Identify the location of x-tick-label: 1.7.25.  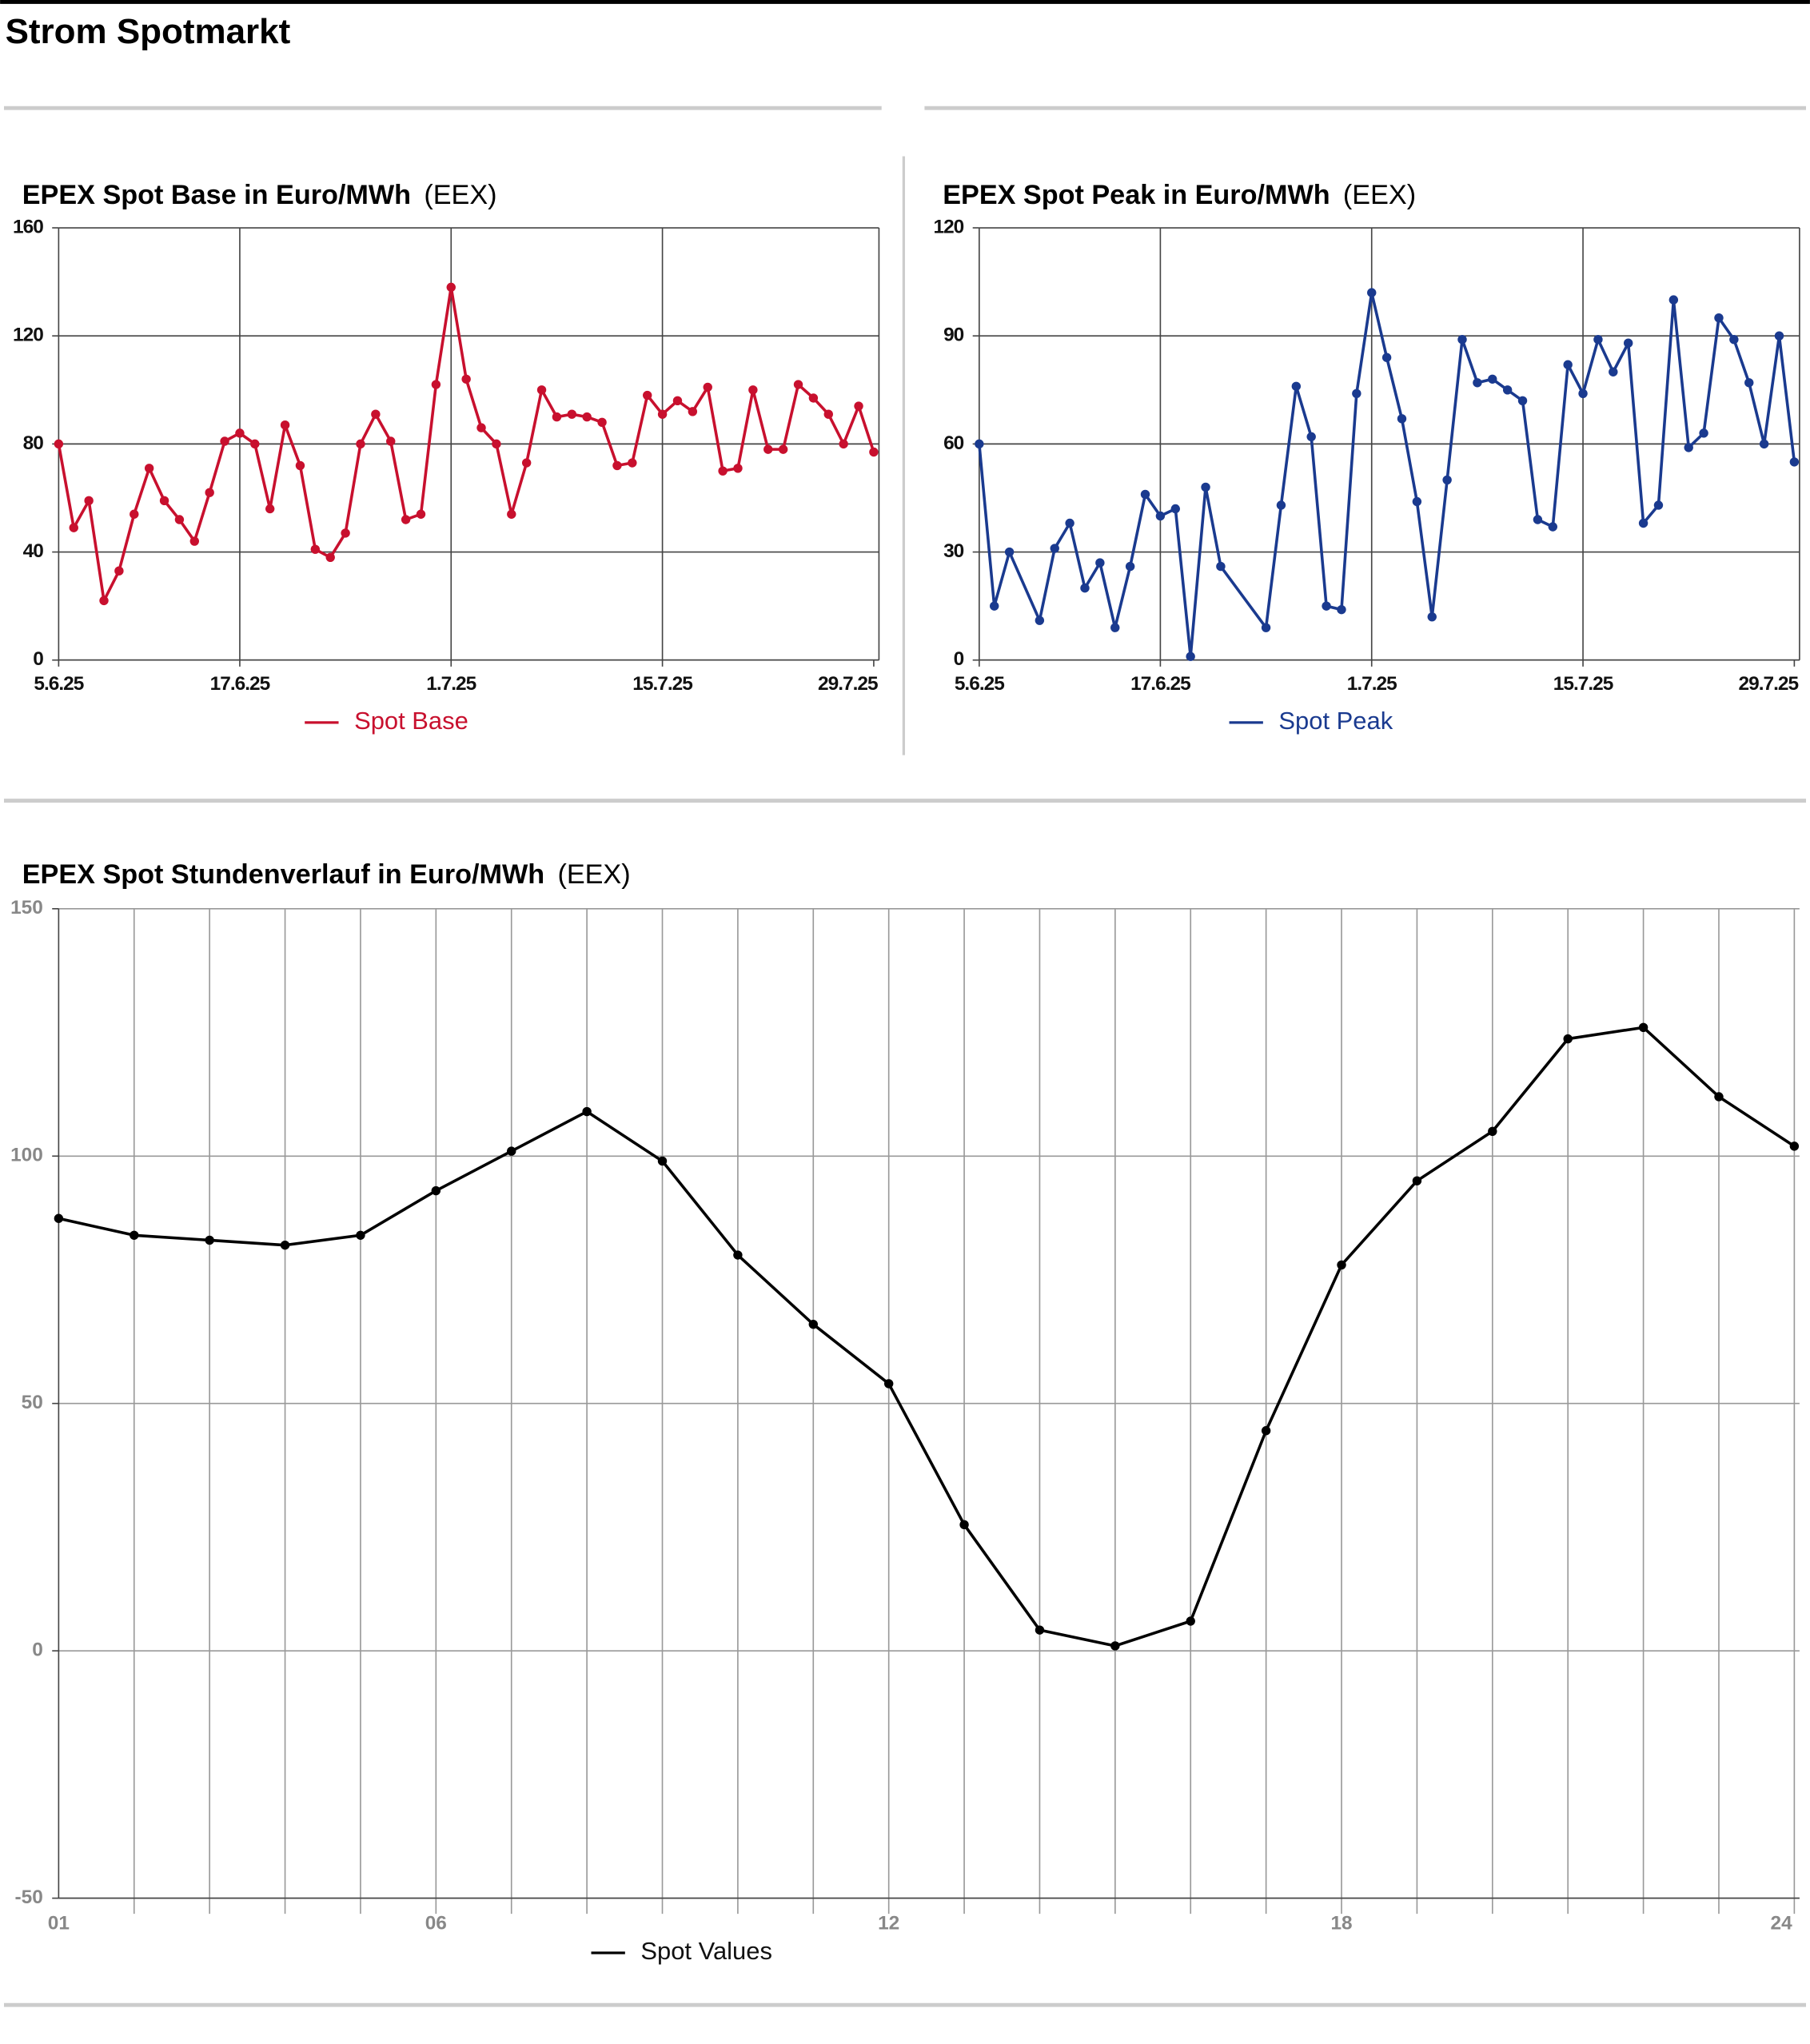
(451, 684).